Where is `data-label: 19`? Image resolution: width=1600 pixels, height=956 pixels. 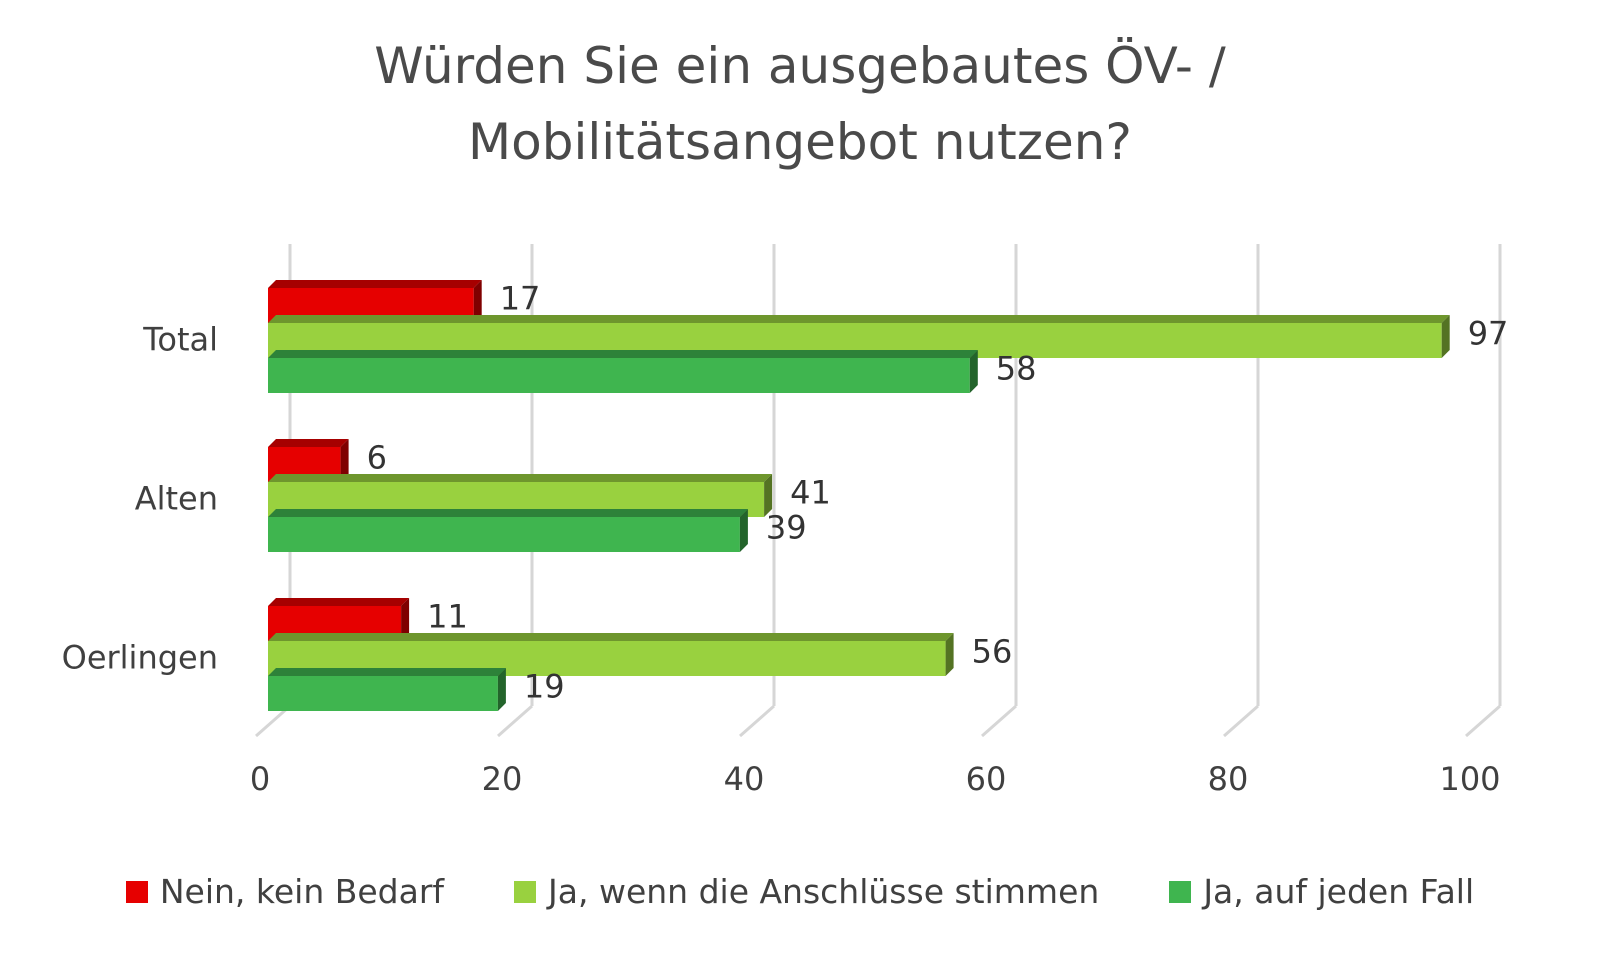
data-label: 19 is located at coordinates (544, 687).